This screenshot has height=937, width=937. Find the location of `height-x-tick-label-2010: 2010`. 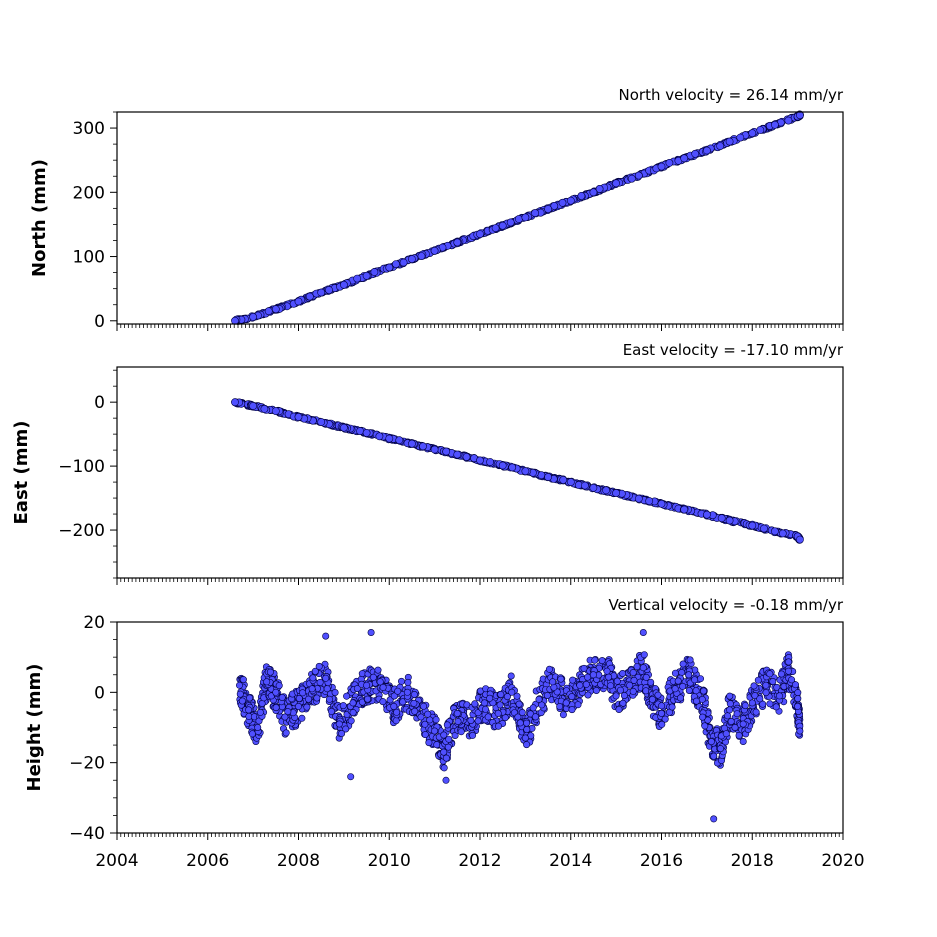

height-x-tick-label-2010: 2010 is located at coordinates (389, 861).